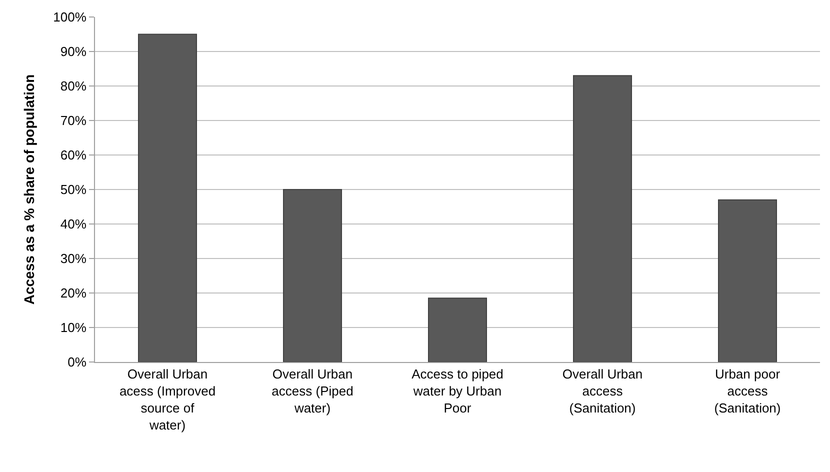  I want to click on y-tick-label: 100%, so click(70, 17).